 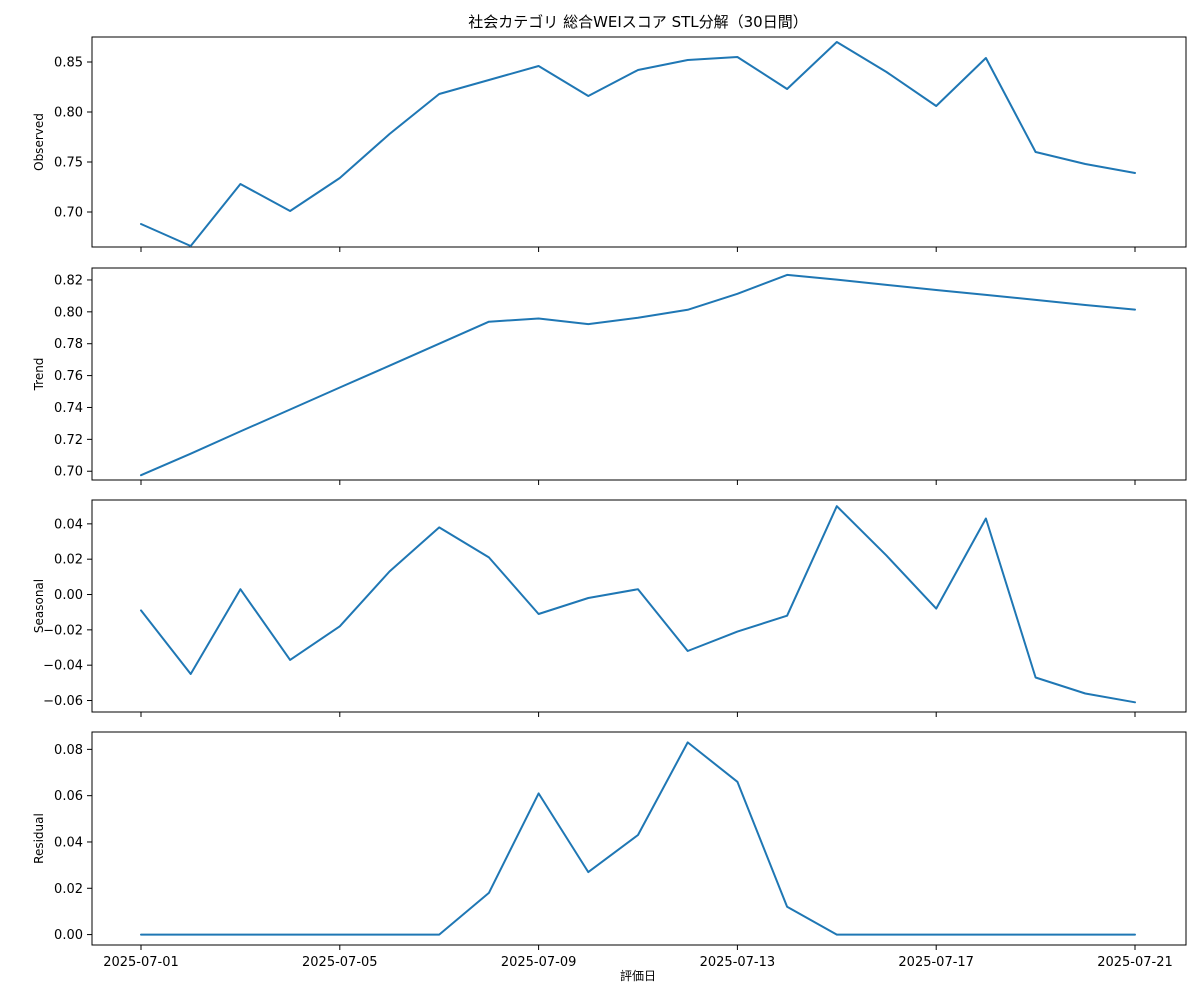 I want to click on y-tick-label-trend: 0.70, so click(x=68, y=472).